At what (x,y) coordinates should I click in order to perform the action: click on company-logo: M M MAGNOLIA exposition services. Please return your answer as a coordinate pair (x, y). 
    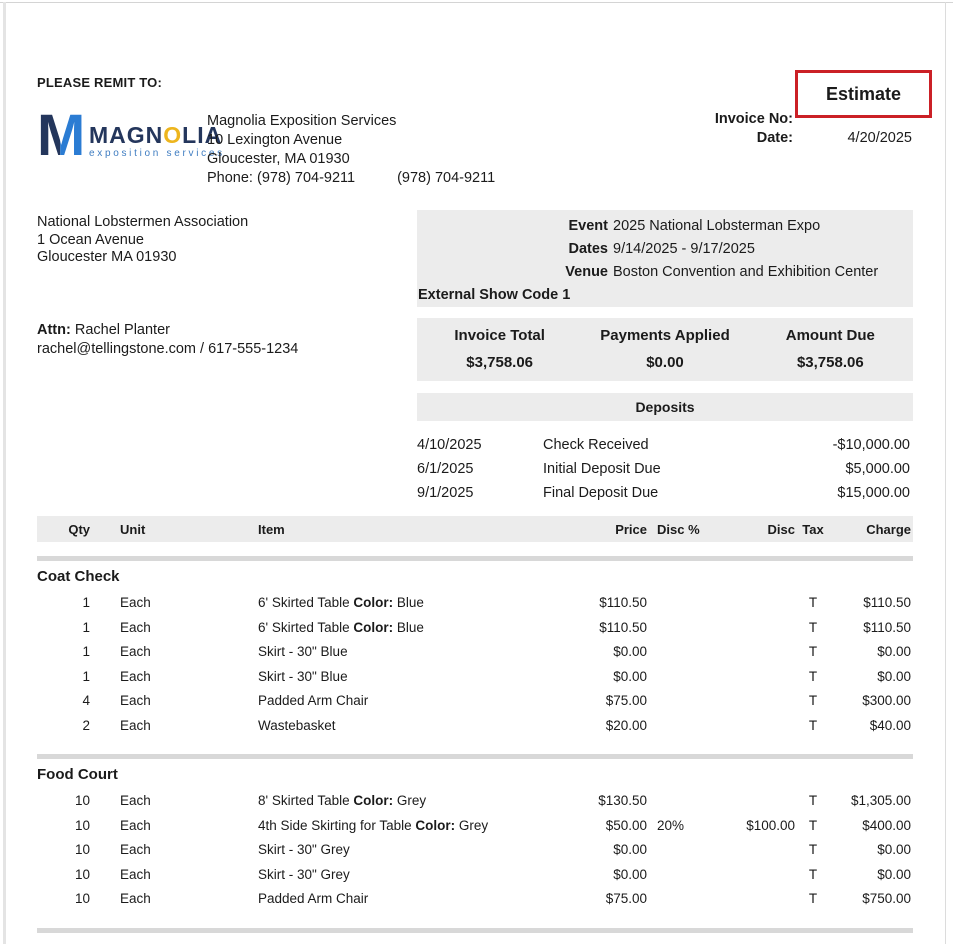
    Looking at the image, I should click on (131, 136).